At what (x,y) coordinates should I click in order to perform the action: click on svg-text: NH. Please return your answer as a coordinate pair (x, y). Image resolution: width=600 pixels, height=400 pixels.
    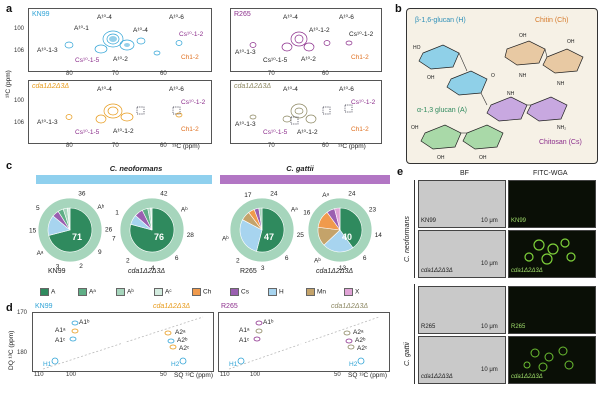
    Looking at the image, I should click on (561, 84).